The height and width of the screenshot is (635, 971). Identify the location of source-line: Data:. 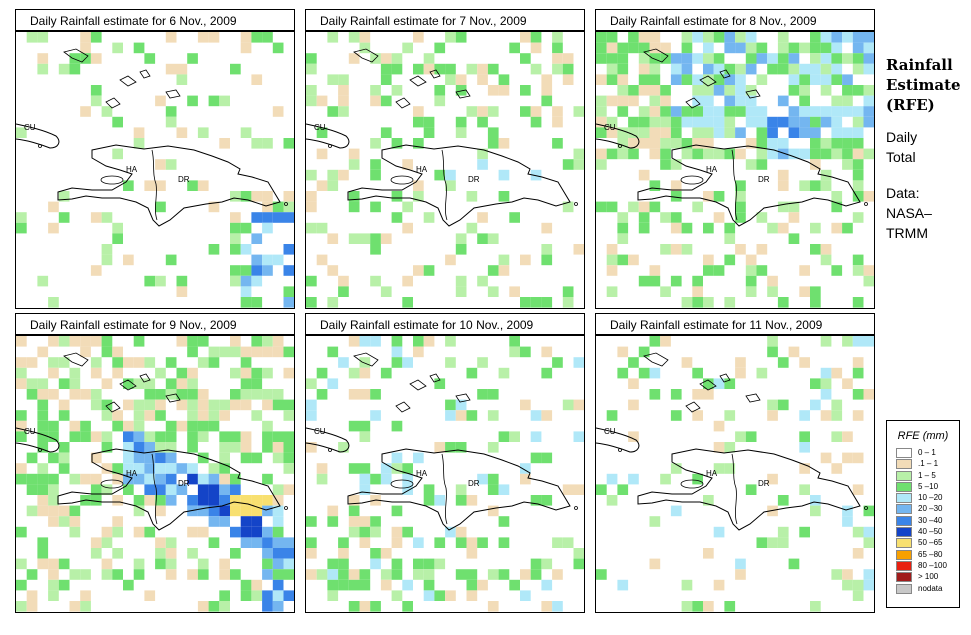
(903, 193).